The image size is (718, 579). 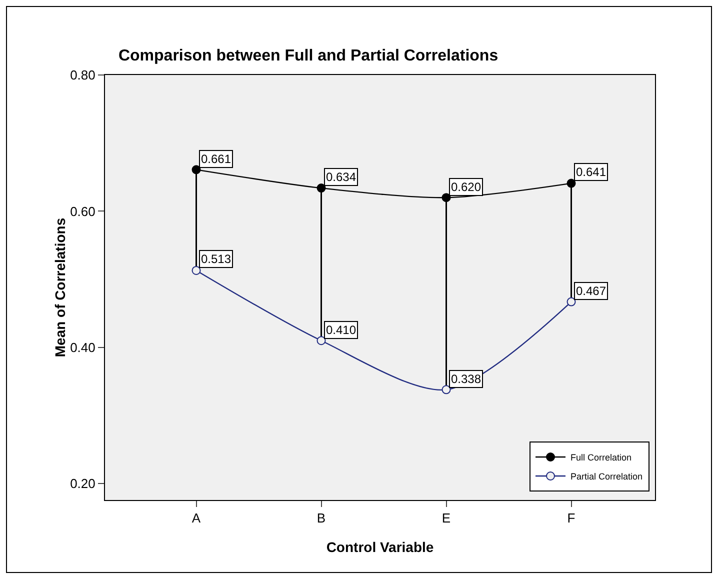 I want to click on legend-label: Full Correlation, so click(x=601, y=457).